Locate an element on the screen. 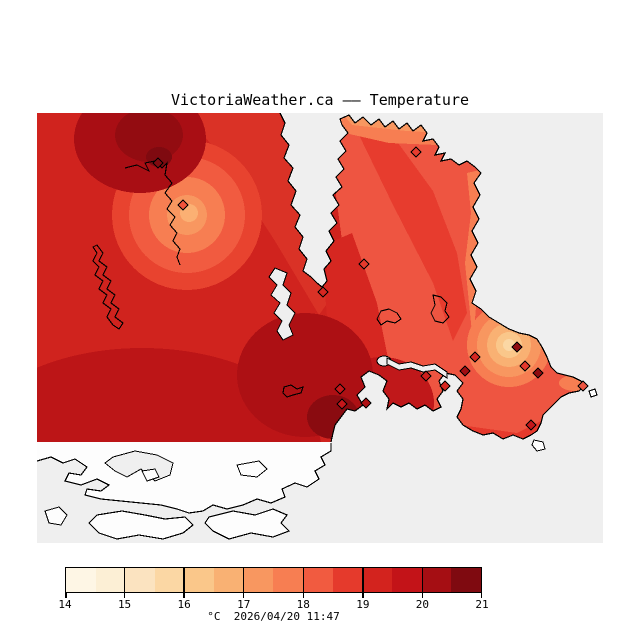  colorbar-tick-label: 15 is located at coordinates (124, 604).